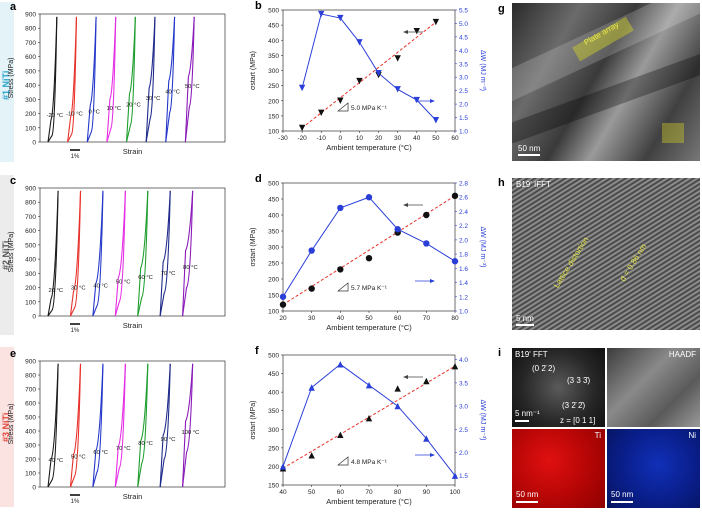 The image size is (702, 516). I want to click on yr-tick-label-f-2: 2.0, so click(463, 453).